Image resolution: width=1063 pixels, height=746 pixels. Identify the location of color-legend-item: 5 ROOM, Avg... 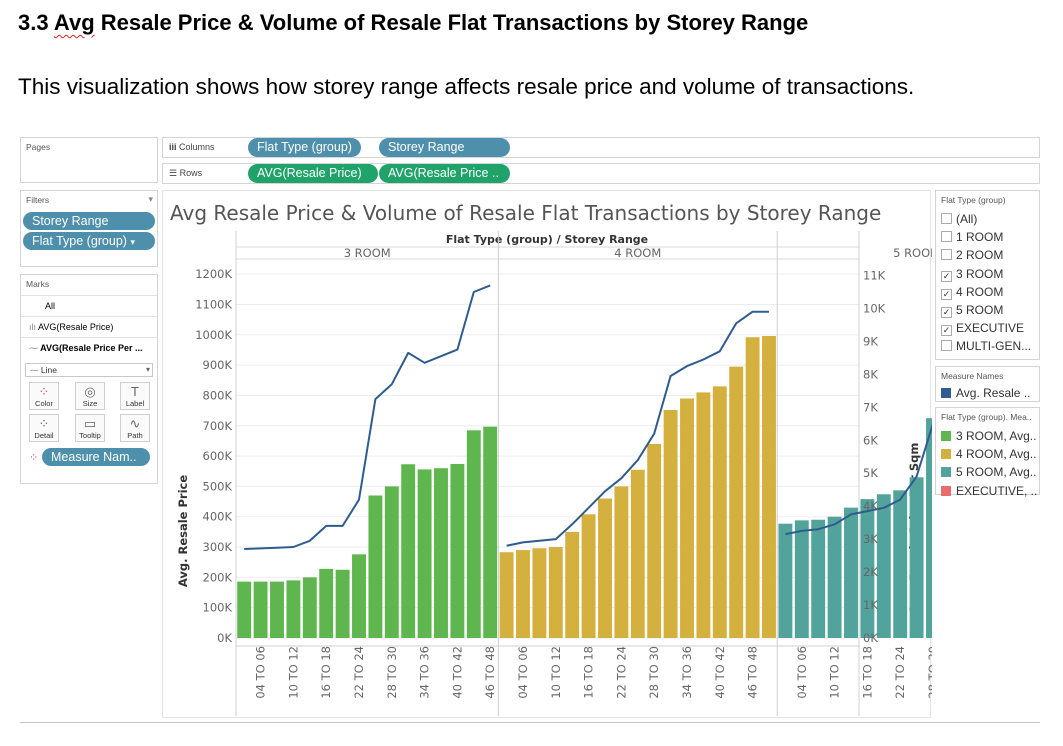
(988, 472).